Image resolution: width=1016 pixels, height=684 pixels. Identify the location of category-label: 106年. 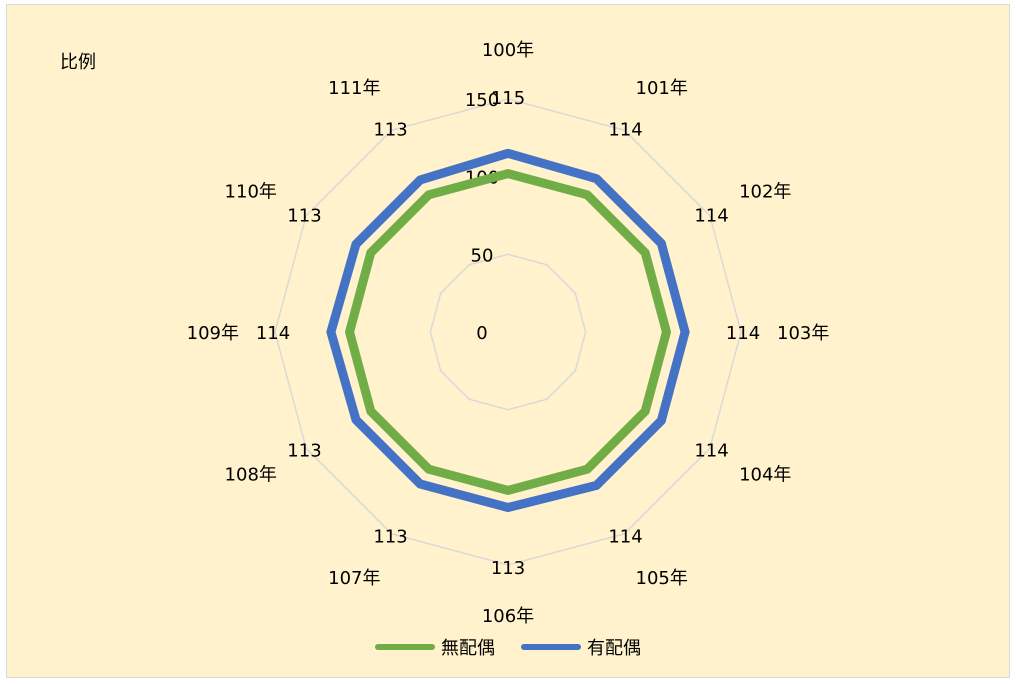
(508, 616).